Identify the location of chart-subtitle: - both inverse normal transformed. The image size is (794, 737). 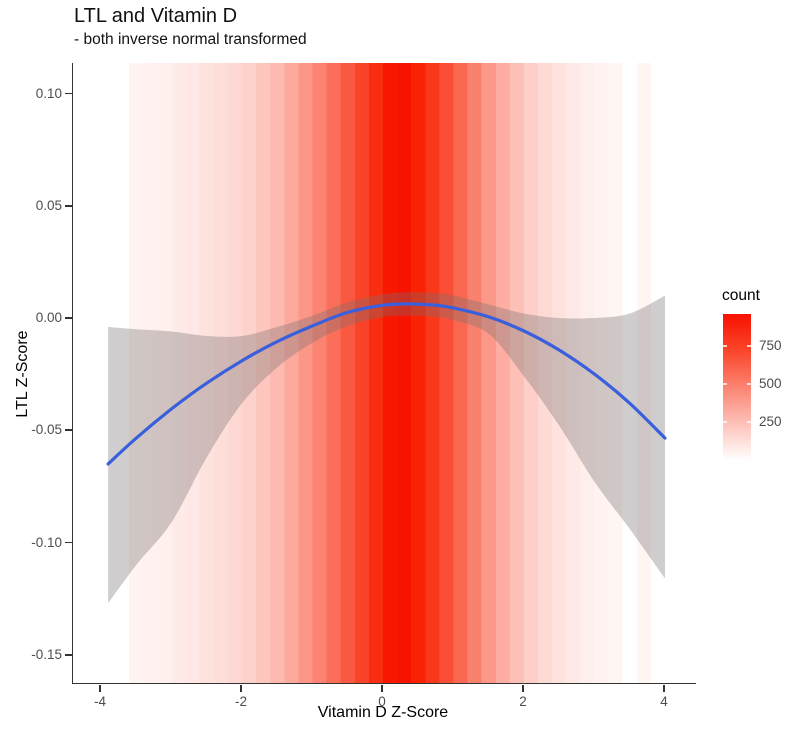
(190, 39).